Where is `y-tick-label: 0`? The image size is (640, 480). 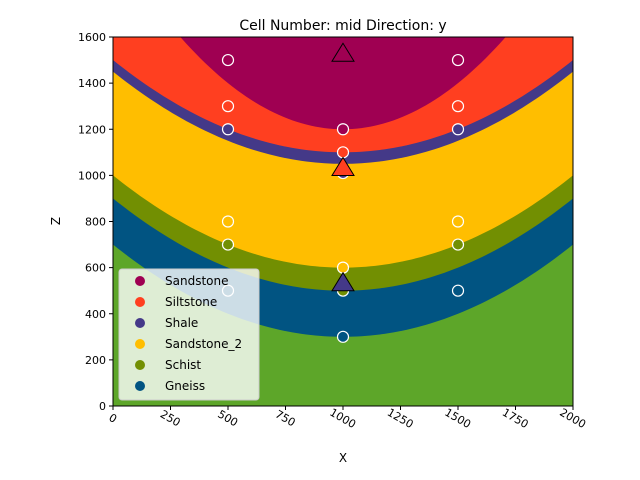
y-tick-label: 0 is located at coordinates (102, 406).